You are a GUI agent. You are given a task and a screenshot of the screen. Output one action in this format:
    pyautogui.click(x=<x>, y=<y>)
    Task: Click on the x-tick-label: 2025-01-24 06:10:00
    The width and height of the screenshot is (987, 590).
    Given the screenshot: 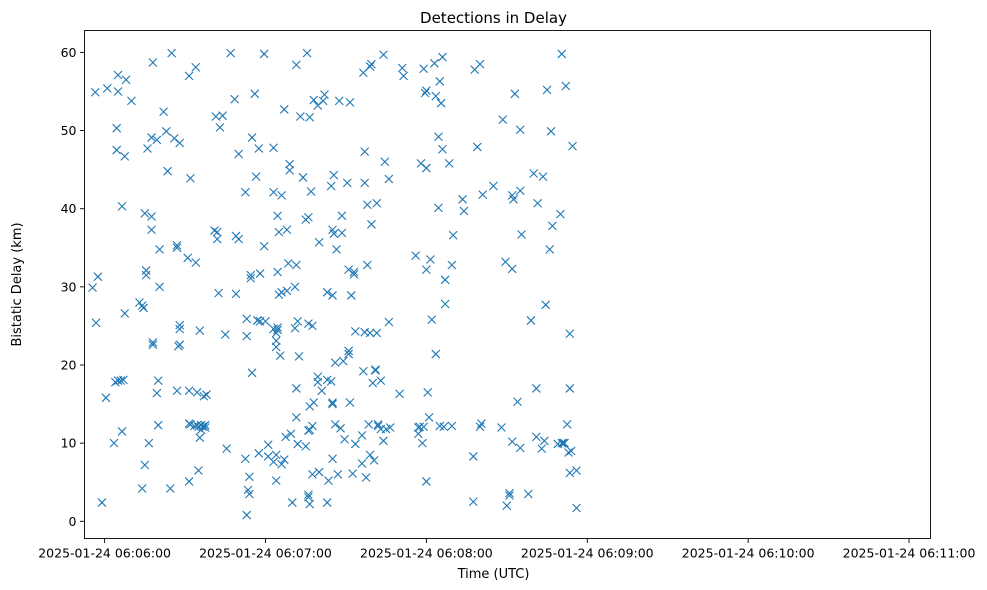 What is the action you would take?
    pyautogui.click(x=748, y=553)
    